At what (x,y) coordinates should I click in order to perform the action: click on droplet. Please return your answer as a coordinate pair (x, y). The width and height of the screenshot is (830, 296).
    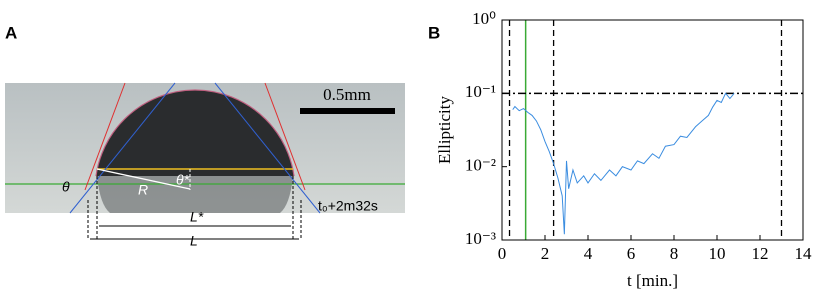
    Looking at the image, I should click on (195, 132).